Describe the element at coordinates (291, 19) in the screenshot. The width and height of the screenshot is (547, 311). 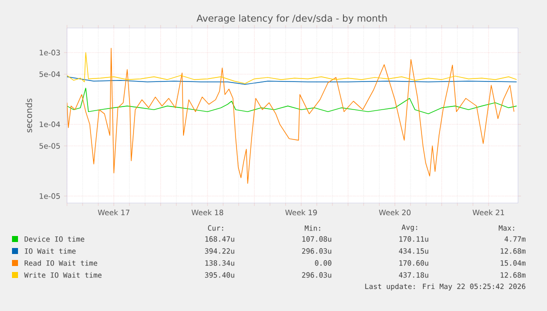
I see `chart-title: Average latency for /dev/sda - by month` at that location.